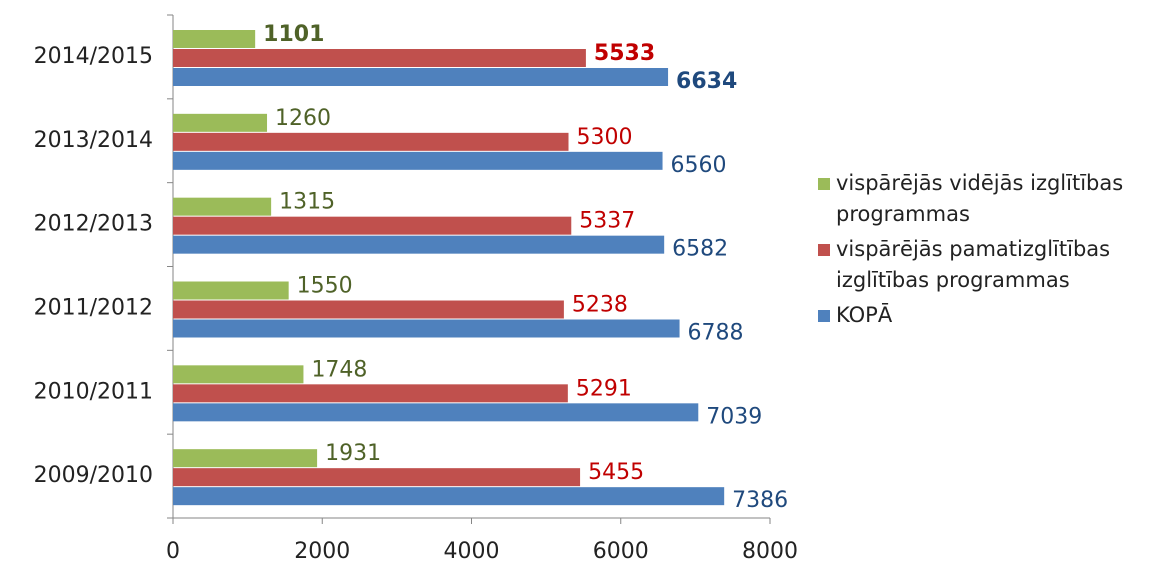  Describe the element at coordinates (760, 500) in the screenshot. I see `data-label: 7386` at that location.